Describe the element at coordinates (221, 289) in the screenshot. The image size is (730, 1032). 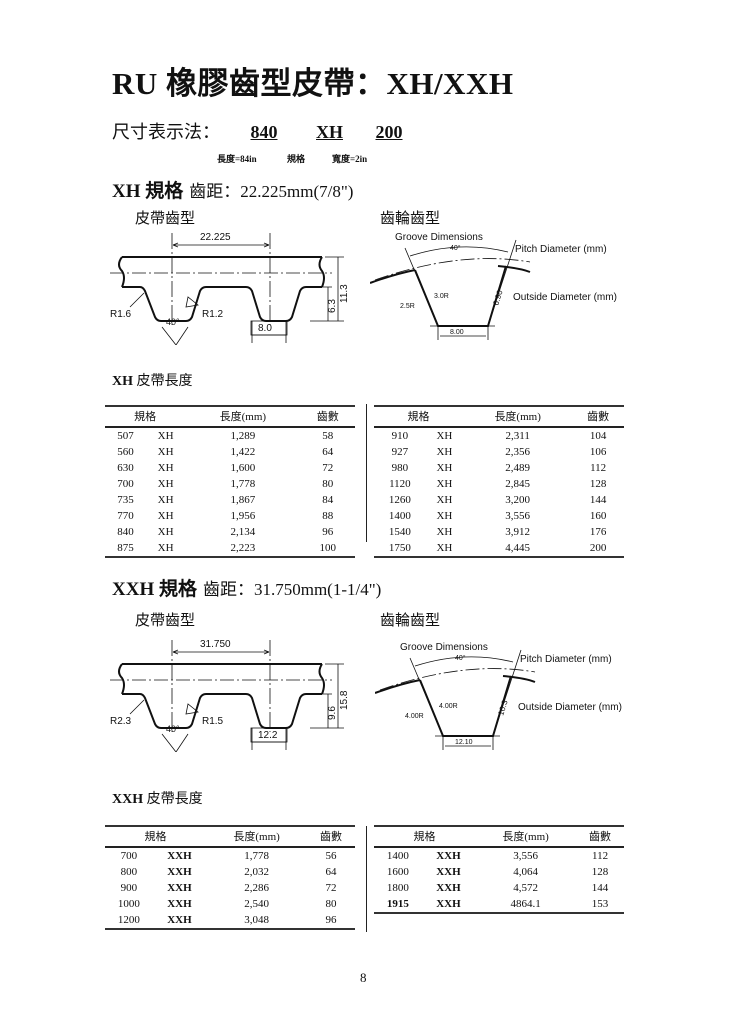
I see `belt-outline` at that location.